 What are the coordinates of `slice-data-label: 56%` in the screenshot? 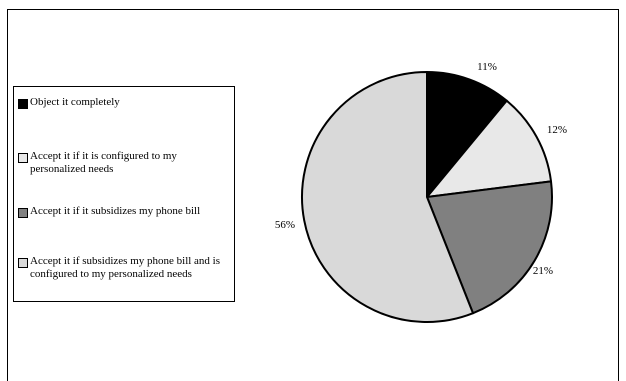 It's located at (285, 225).